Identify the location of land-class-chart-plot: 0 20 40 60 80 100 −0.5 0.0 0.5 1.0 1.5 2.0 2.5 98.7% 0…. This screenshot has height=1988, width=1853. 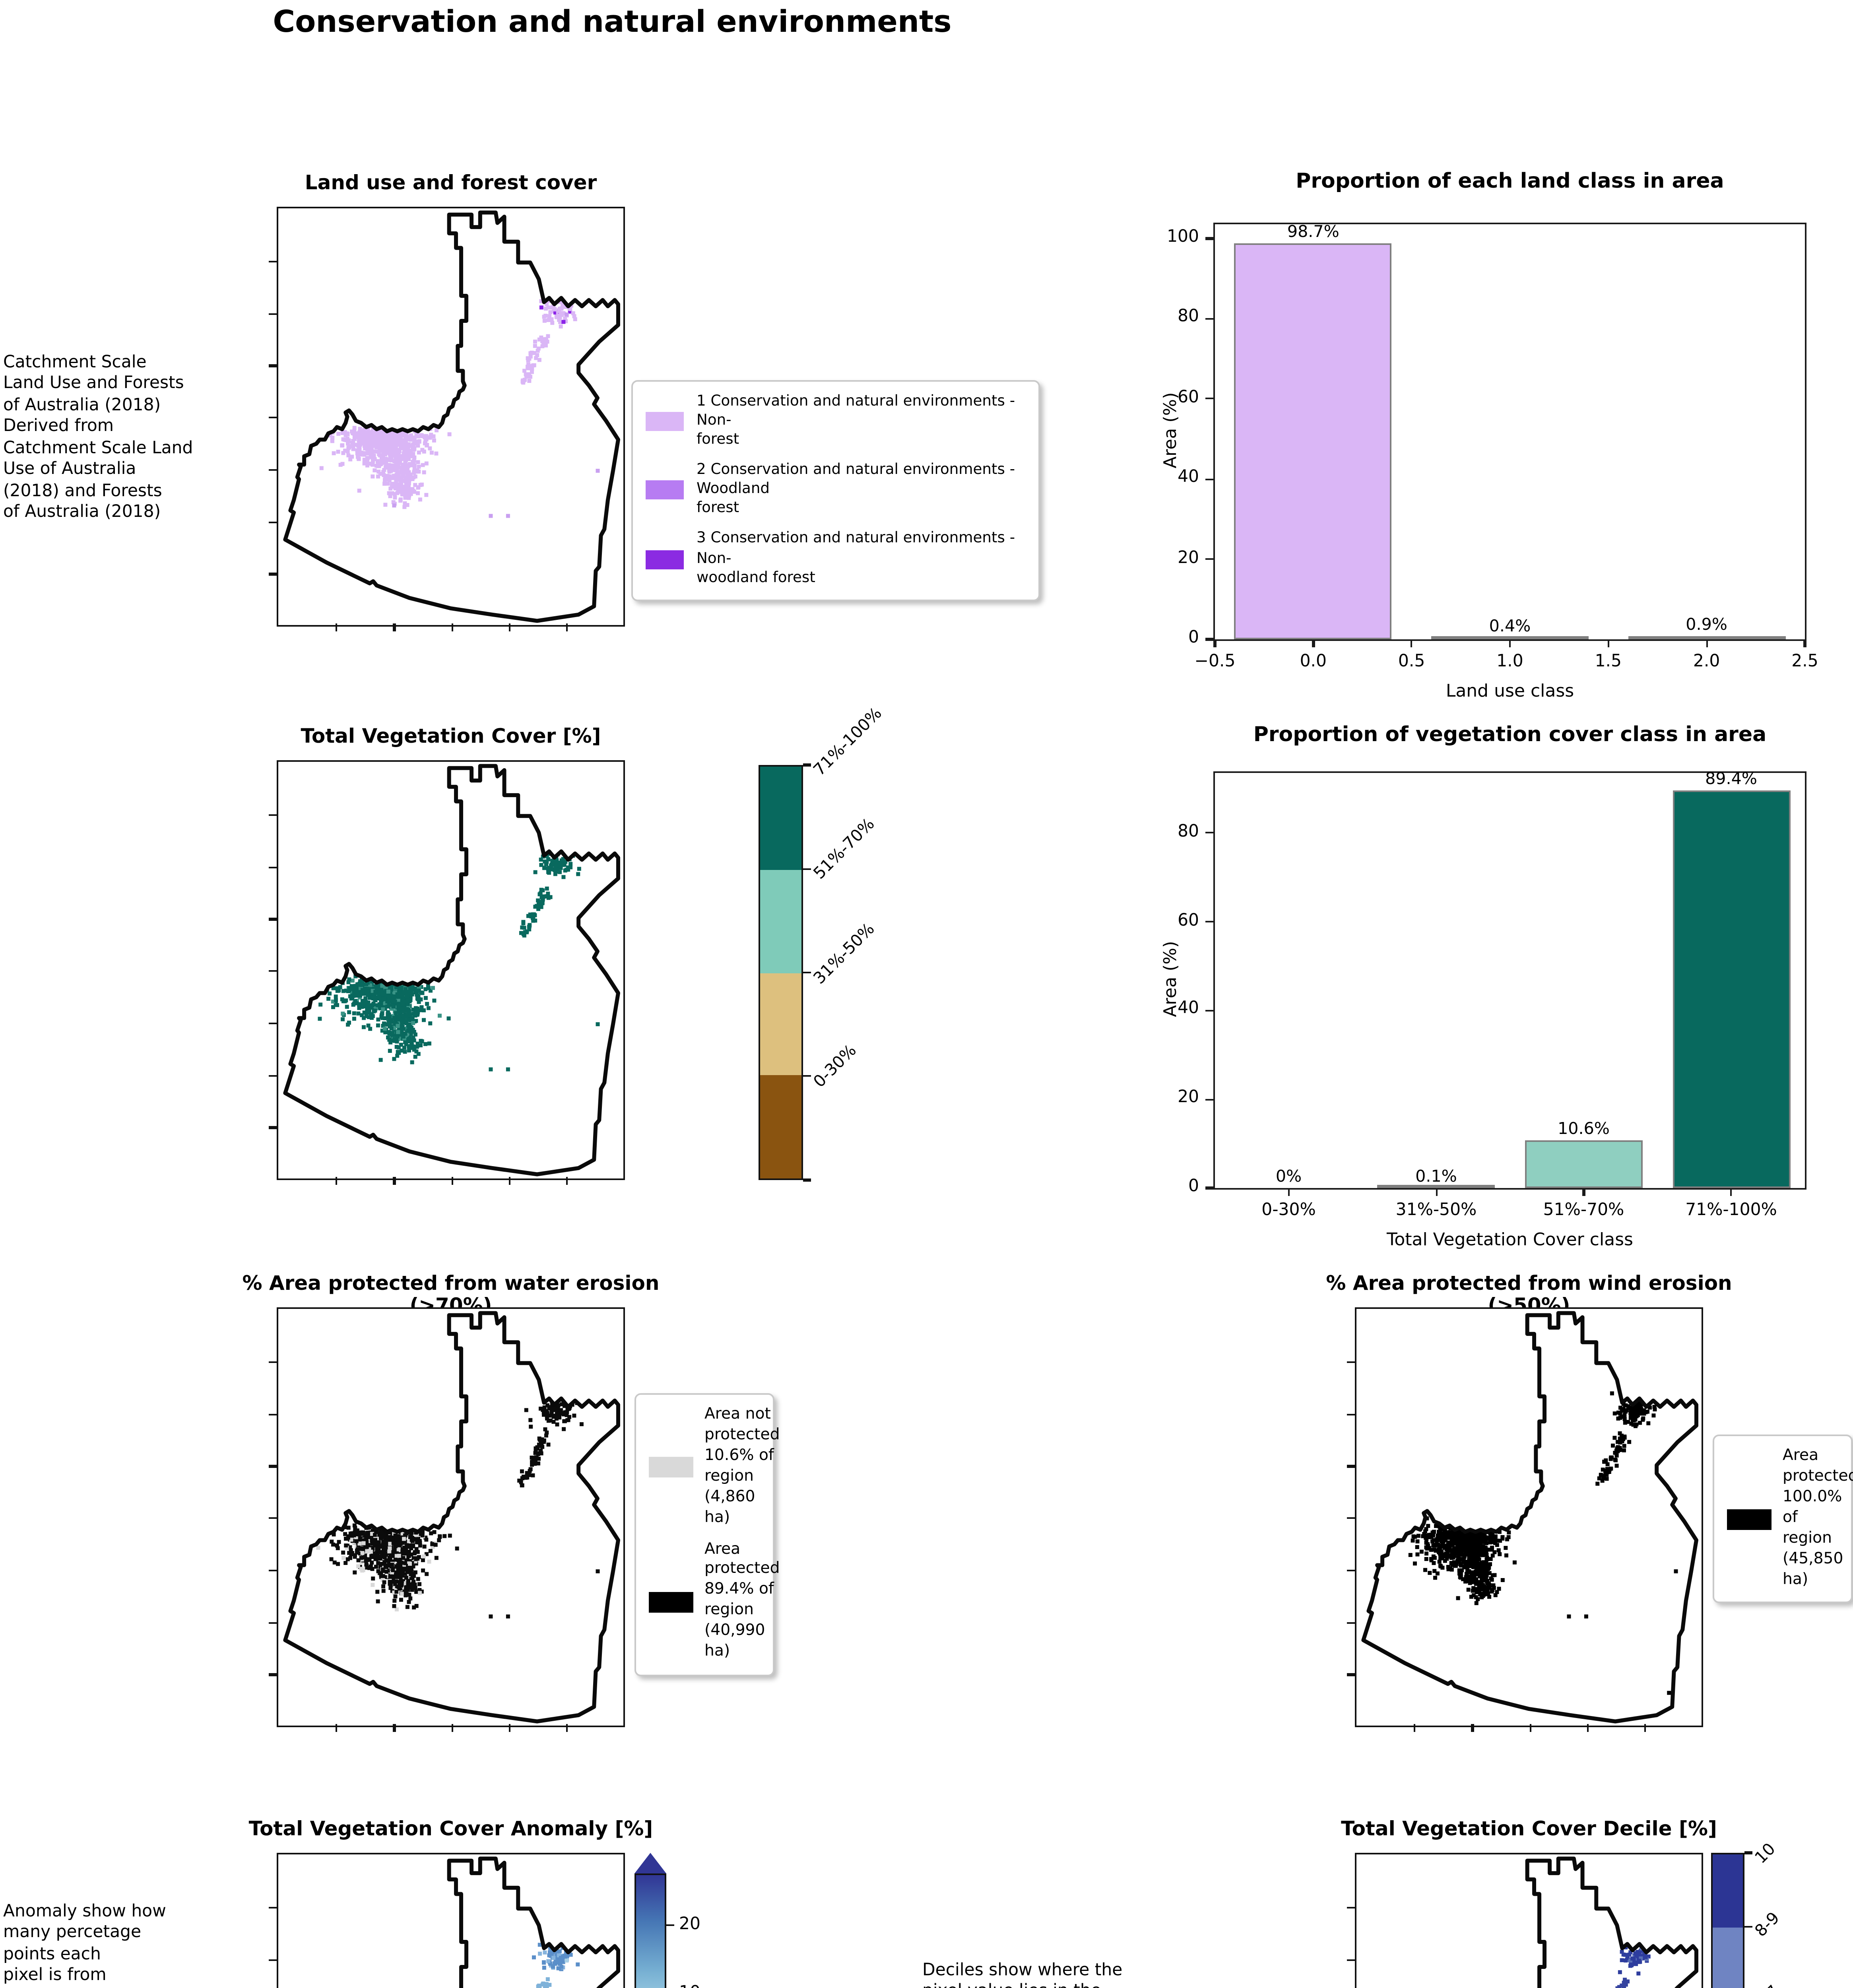
(1492, 447).